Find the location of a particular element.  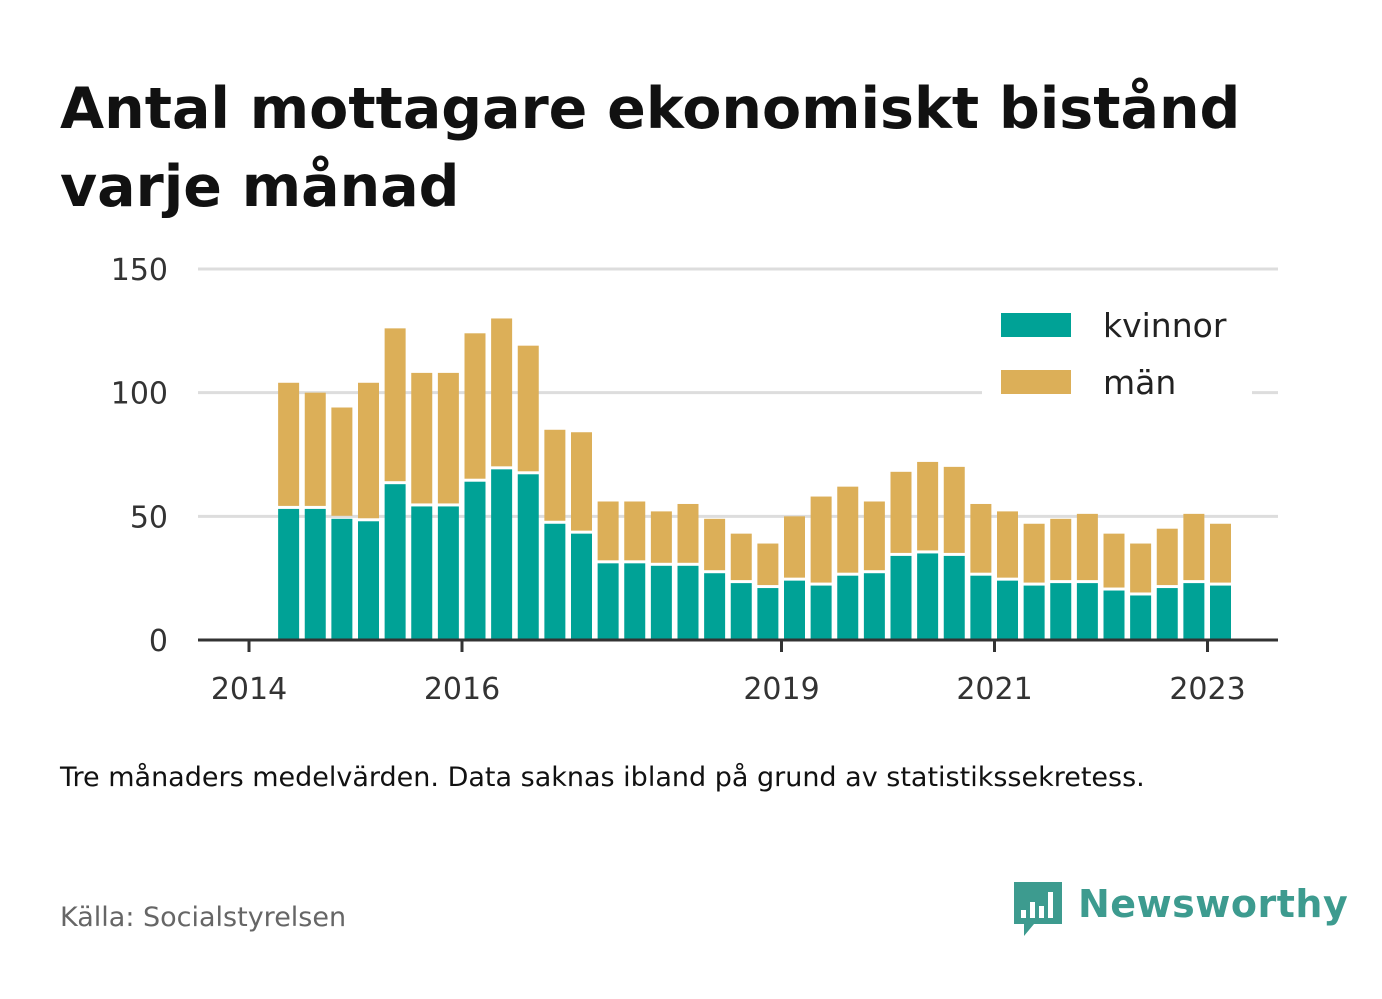

x-tick-label: 2014 is located at coordinates (249, 689).